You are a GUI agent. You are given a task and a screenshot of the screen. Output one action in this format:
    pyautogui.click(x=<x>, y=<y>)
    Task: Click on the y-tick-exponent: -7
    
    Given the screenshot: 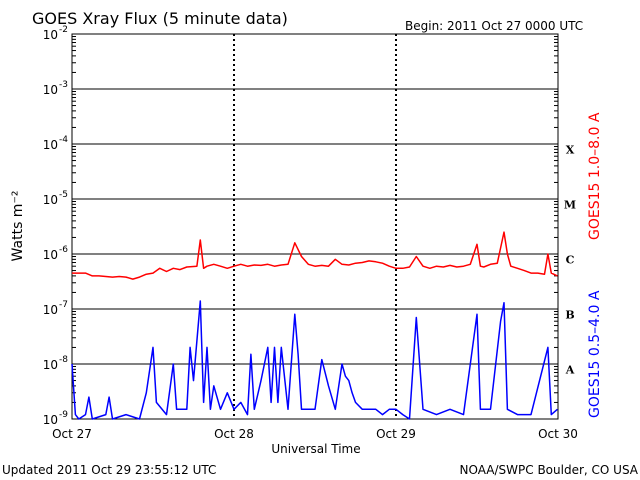 What is the action you would take?
    pyautogui.click(x=63, y=305)
    